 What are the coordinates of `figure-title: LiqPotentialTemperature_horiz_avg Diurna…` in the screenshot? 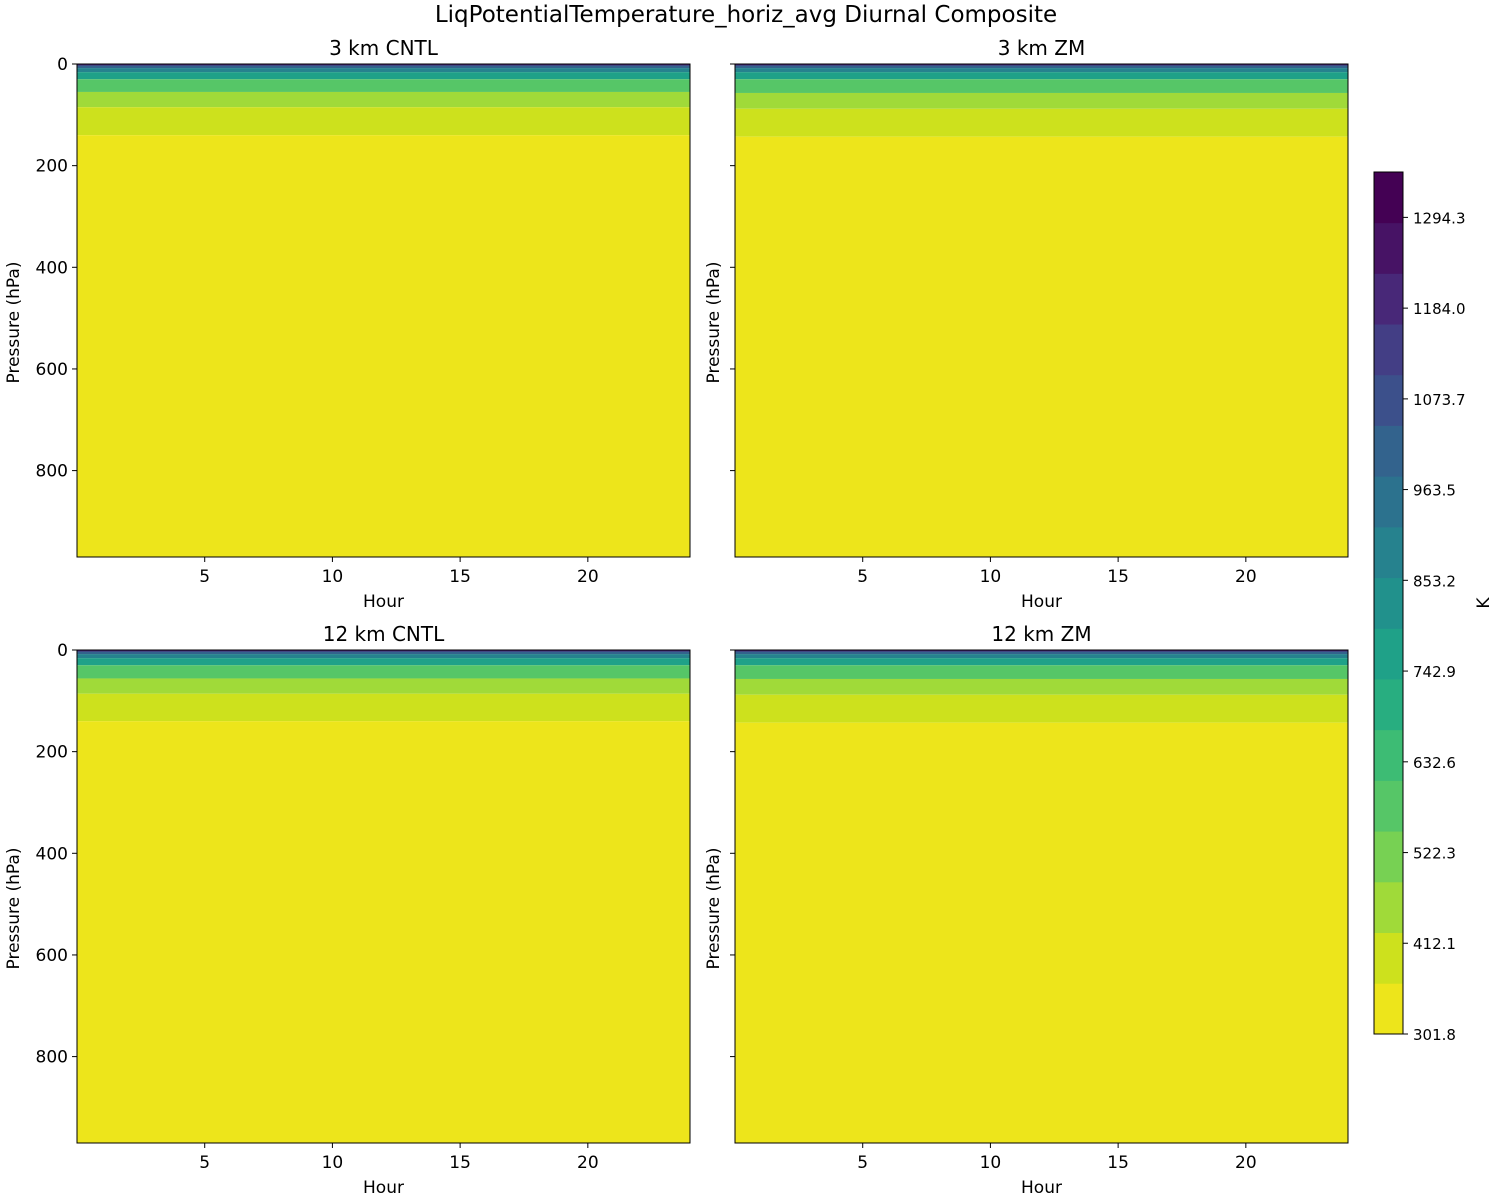 It's located at (746, 15).